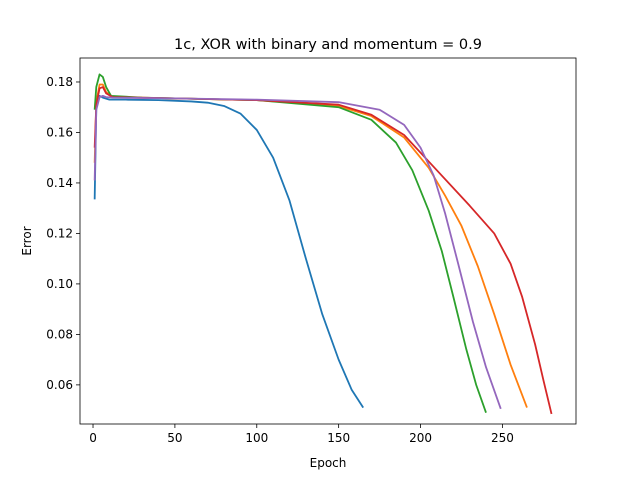  What do you see at coordinates (502, 438) in the screenshot?
I see `x-tick-label: 250` at bounding box center [502, 438].